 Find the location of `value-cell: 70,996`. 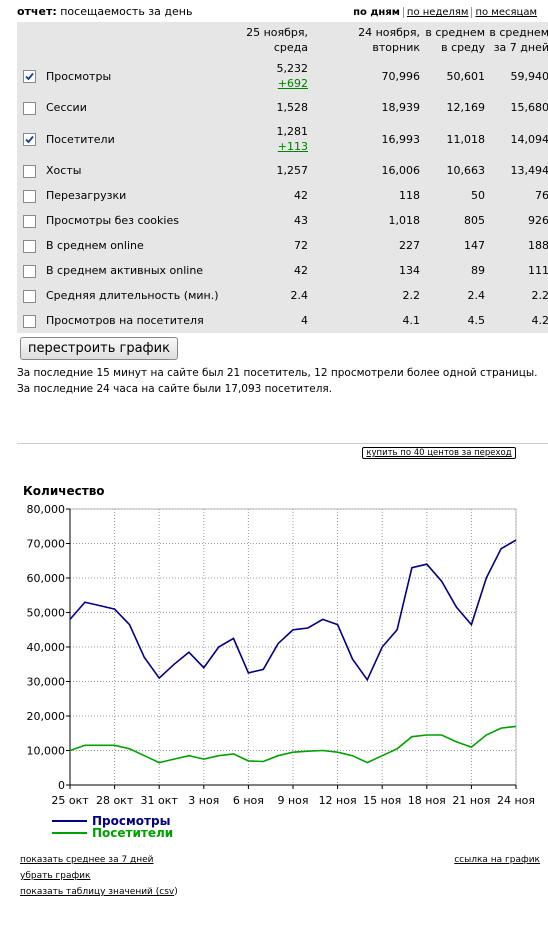

value-cell: 70,996 is located at coordinates (367, 76).